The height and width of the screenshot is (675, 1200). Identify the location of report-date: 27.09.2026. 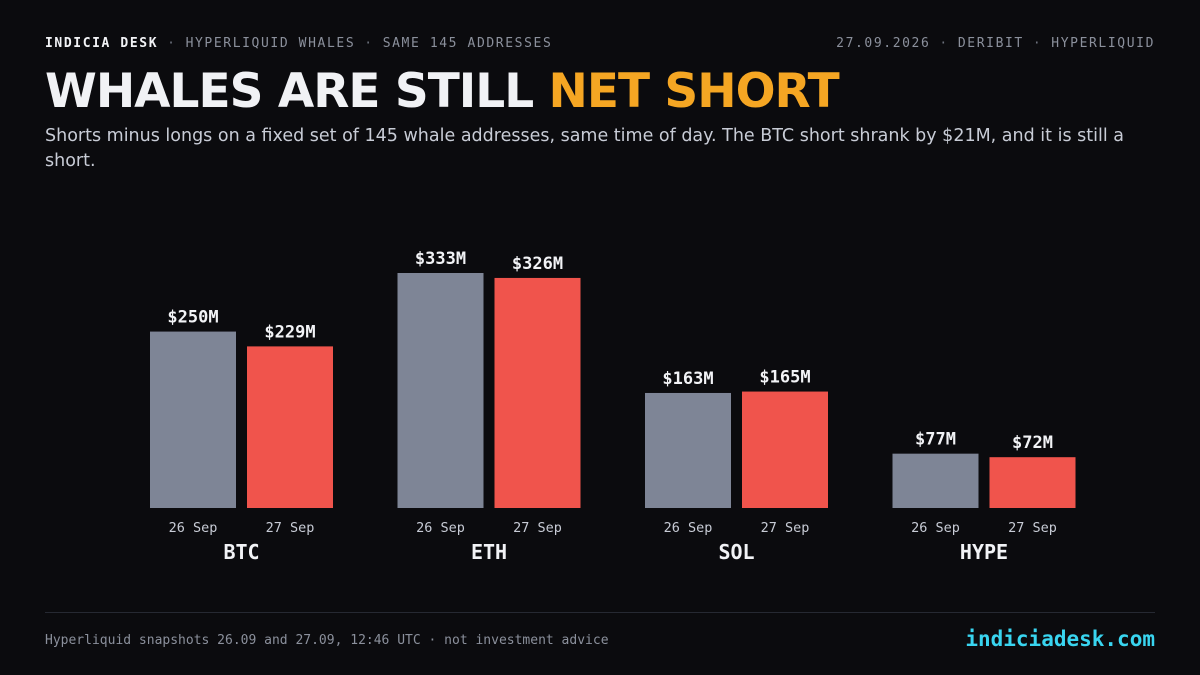
(883, 43).